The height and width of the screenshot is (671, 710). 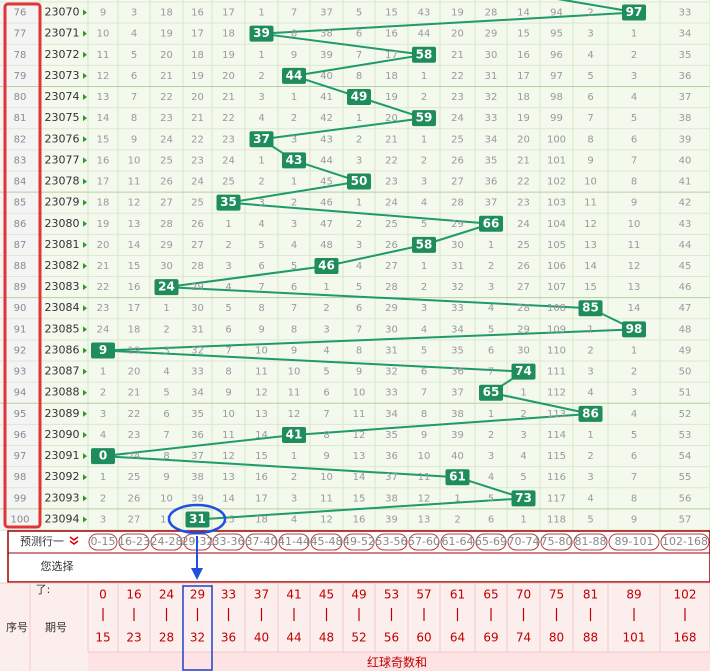 What do you see at coordinates (457, 414) in the screenshot?
I see `miss-value: 38` at bounding box center [457, 414].